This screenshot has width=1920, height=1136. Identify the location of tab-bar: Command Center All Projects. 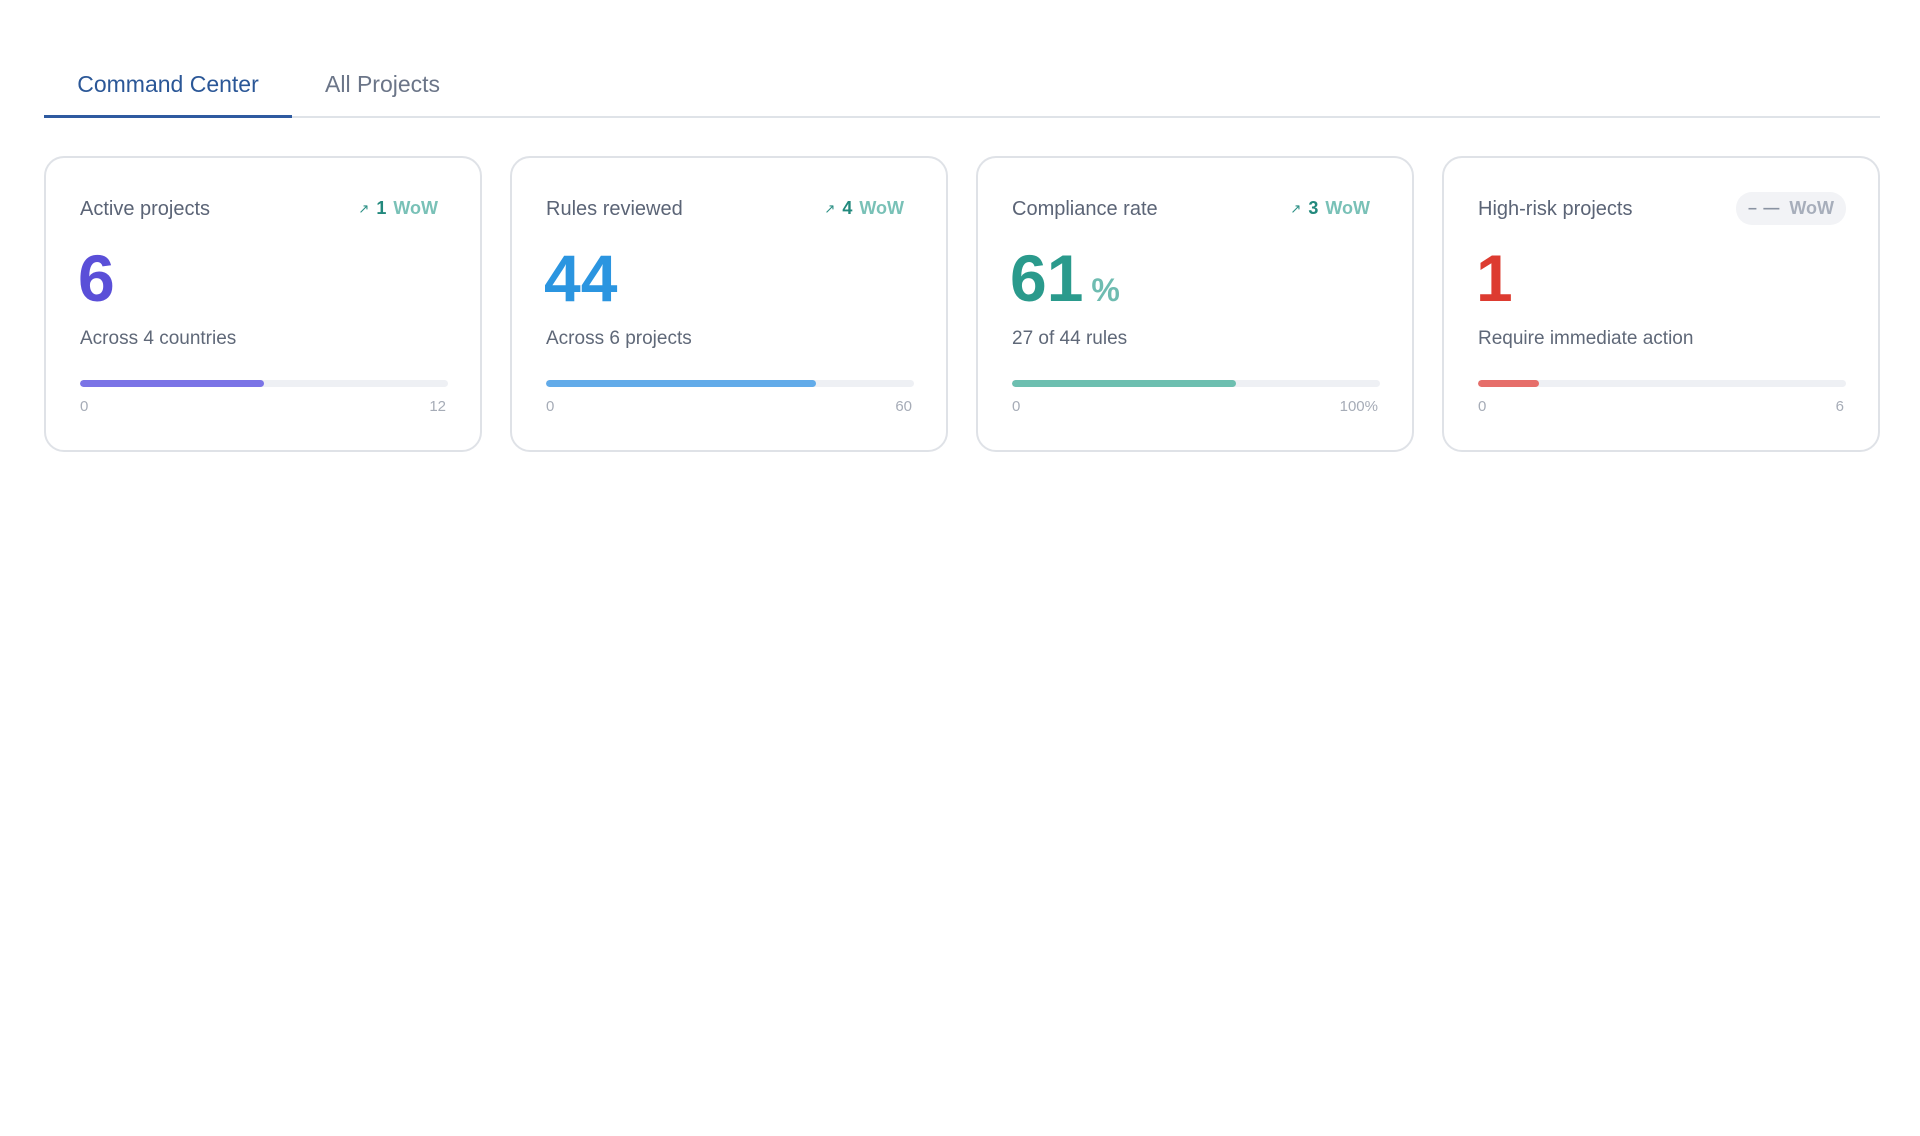
(962, 84).